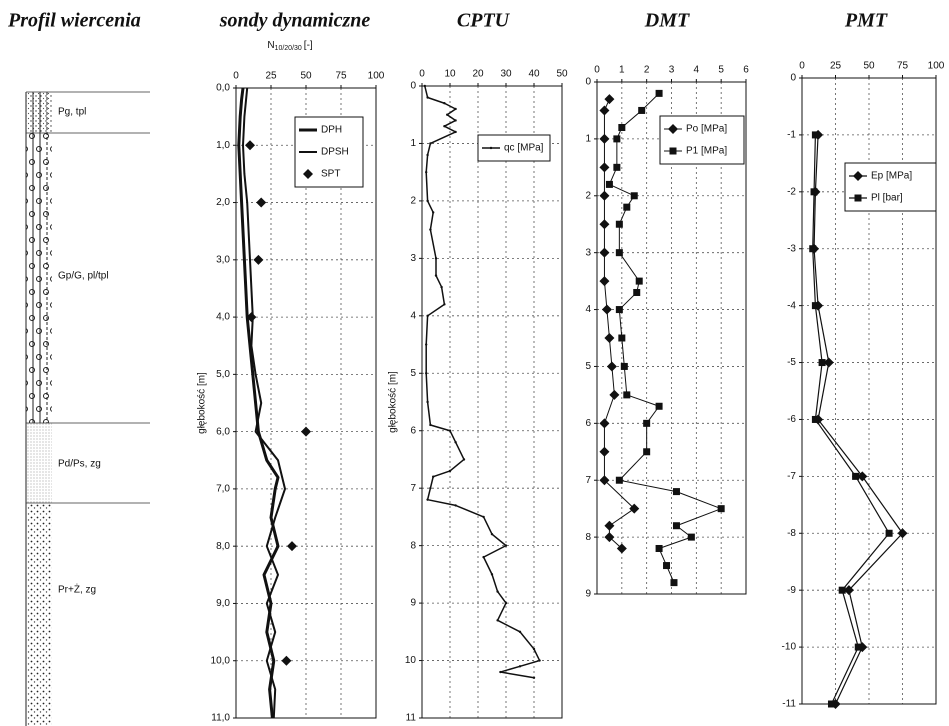 Image resolution: width=949 pixels, height=726 pixels. Describe the element at coordinates (74, 21) in the screenshot. I see `profile-title: Profil wiercenia` at that location.